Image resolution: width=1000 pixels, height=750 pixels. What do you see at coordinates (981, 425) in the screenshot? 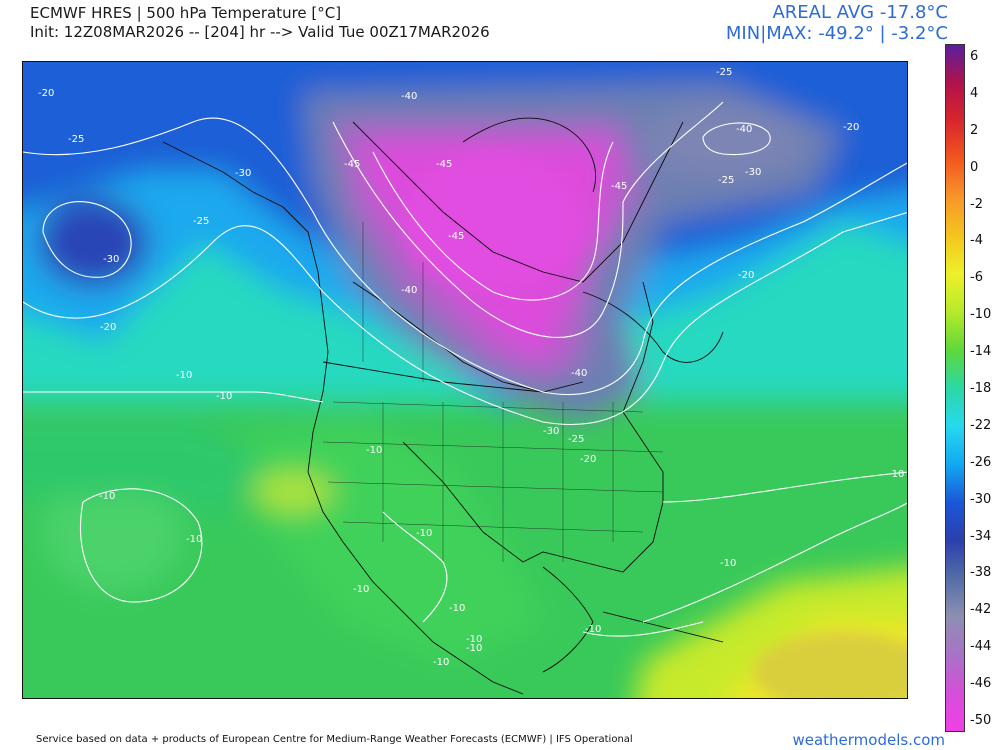
I see `colorbar-tick-label: -22` at bounding box center [981, 425].